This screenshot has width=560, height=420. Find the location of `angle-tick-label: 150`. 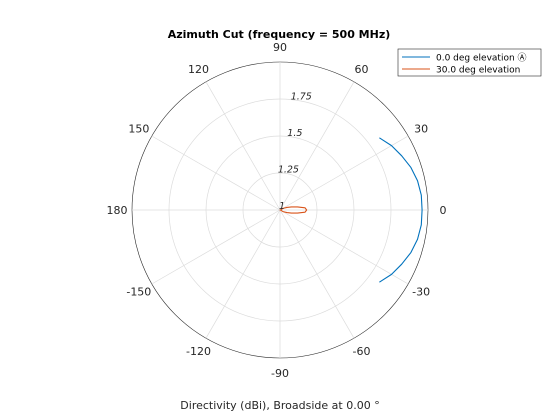

angle-tick-label: 150 is located at coordinates (138, 129).